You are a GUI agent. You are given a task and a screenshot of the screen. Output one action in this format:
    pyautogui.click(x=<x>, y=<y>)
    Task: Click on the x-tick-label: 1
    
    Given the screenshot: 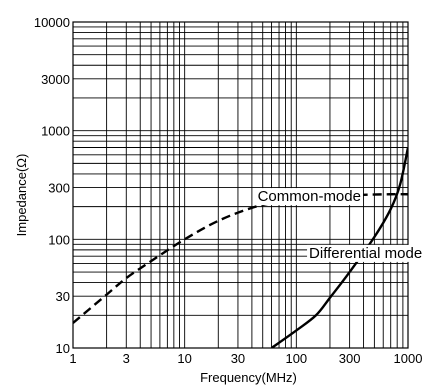 What is the action you would take?
    pyautogui.click(x=72, y=358)
    